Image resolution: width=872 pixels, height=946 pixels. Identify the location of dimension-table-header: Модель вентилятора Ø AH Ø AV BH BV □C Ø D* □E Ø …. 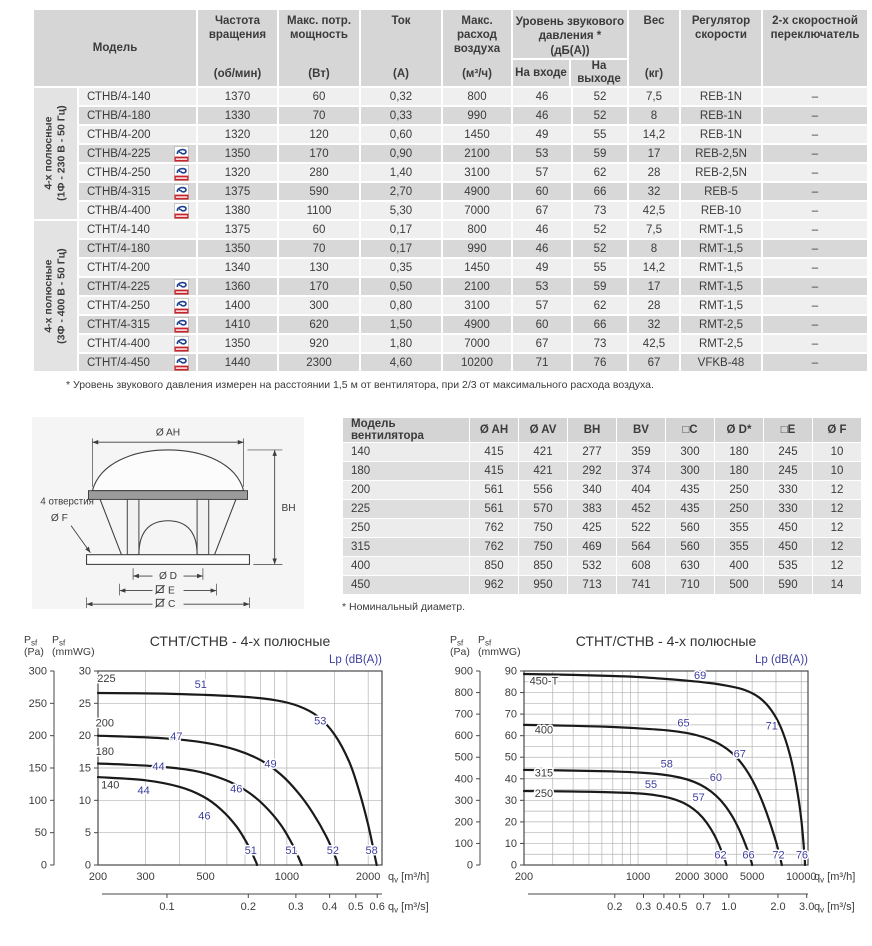
(602, 430).